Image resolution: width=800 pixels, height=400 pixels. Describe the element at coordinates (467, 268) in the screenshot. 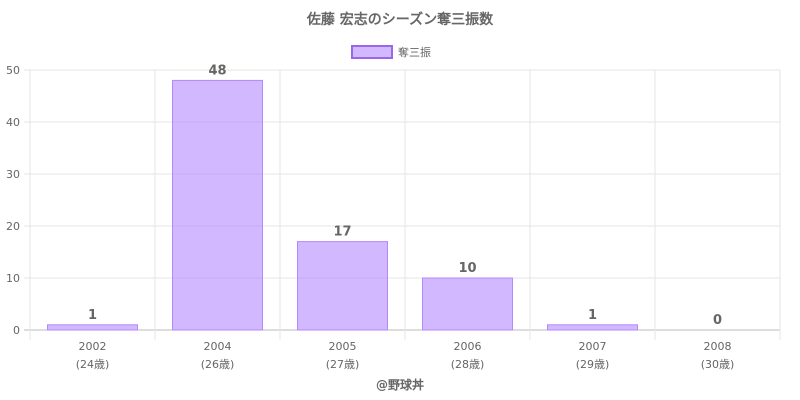

I see `data-label-2006: 10` at that location.